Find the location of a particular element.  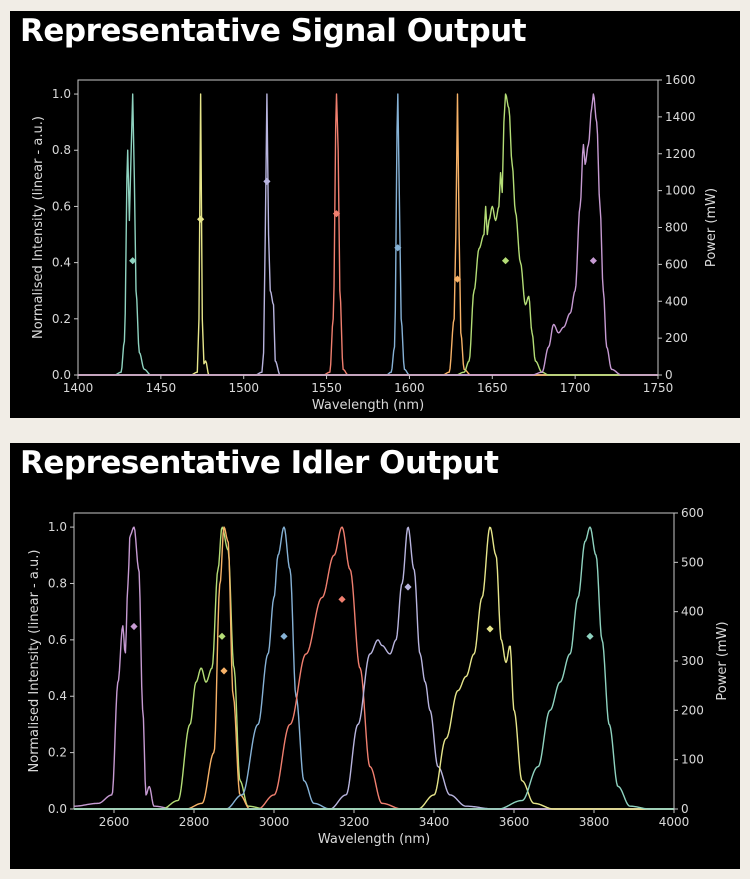

x-tick-label: 3400 is located at coordinates (434, 822).